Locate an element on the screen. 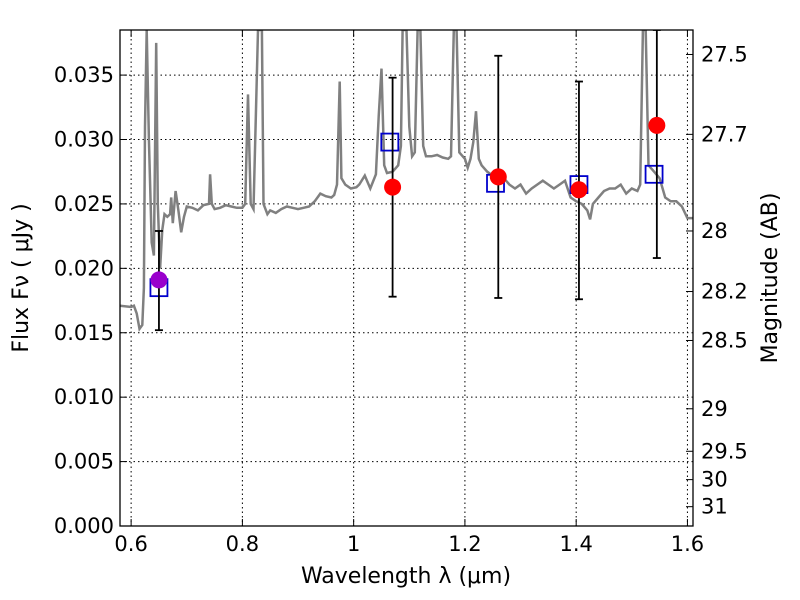  y-right-tick-label: 28.5 is located at coordinates (724, 340).